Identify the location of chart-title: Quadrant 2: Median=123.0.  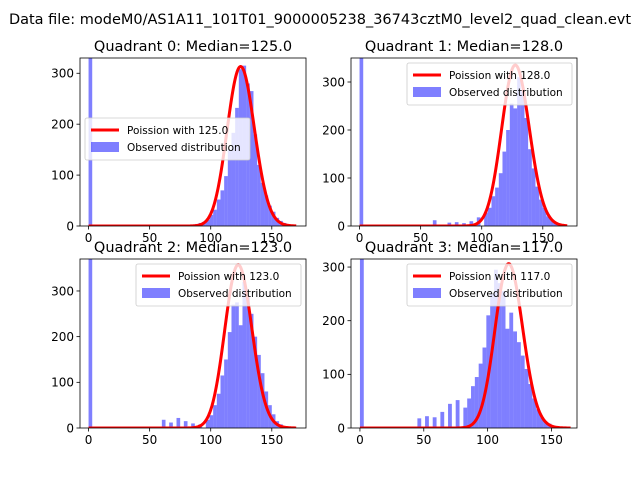
(193, 248).